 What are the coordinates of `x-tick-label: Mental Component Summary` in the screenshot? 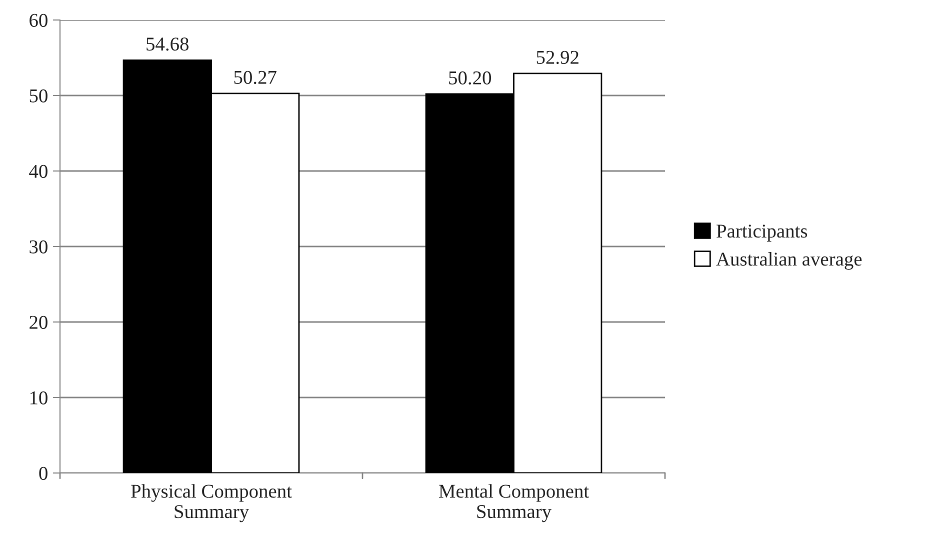 It's located at (513, 503).